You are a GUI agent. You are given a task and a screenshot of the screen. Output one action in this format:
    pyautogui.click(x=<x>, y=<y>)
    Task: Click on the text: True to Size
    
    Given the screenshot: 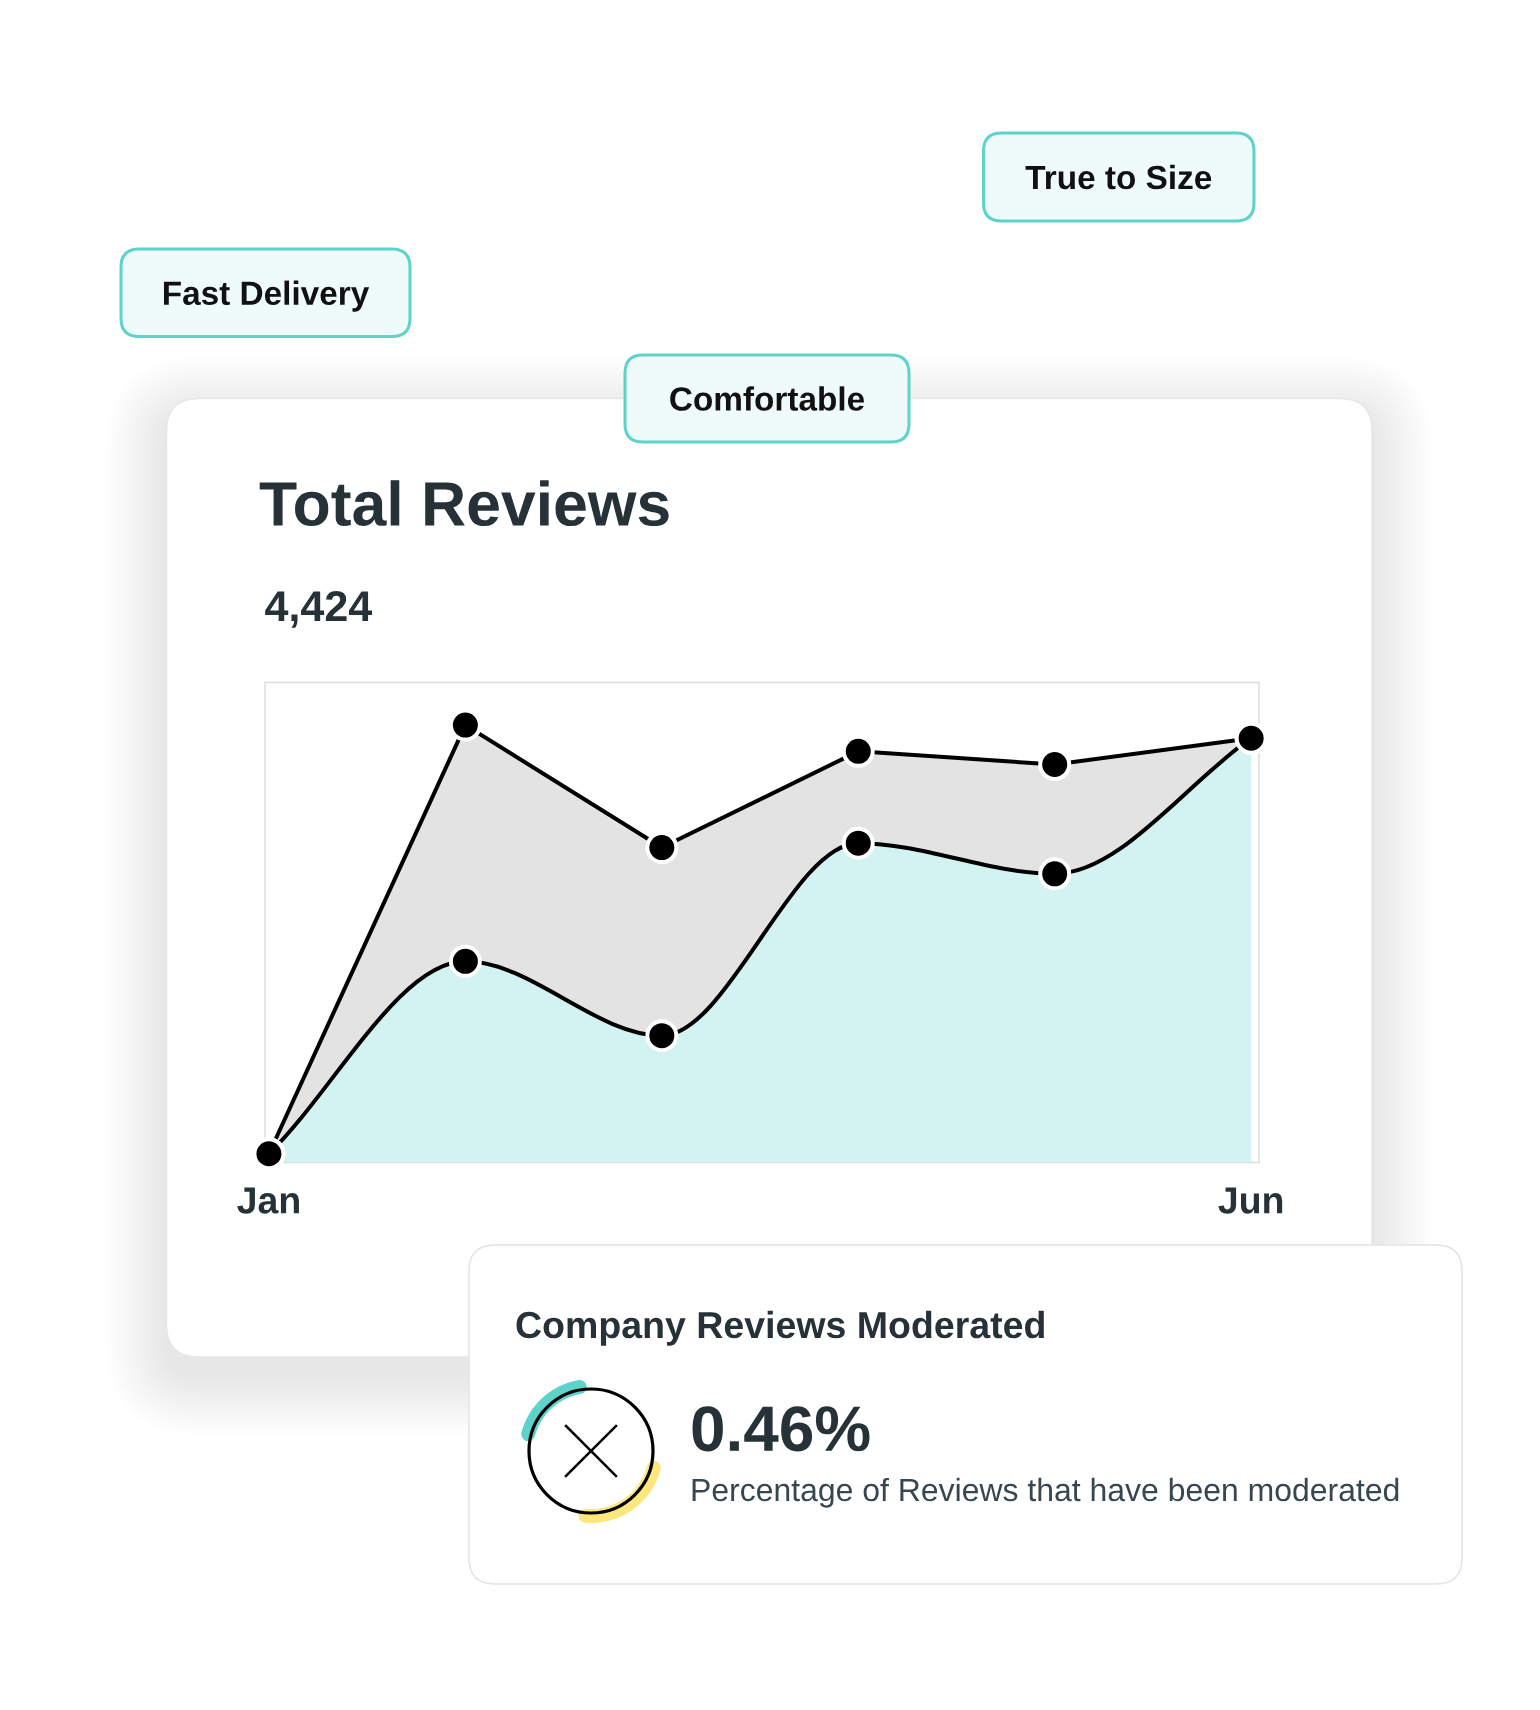 What is the action you would take?
    pyautogui.click(x=1118, y=177)
    